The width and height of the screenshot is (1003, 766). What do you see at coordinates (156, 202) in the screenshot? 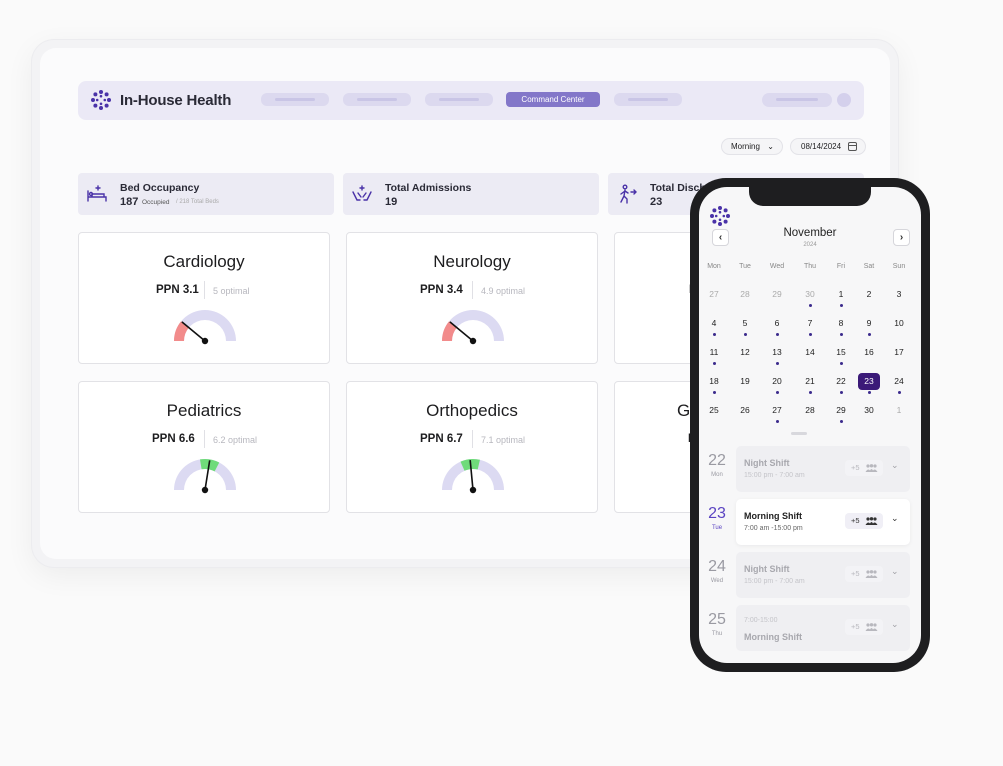
I see `stat-sub-label: Occupied` at bounding box center [156, 202].